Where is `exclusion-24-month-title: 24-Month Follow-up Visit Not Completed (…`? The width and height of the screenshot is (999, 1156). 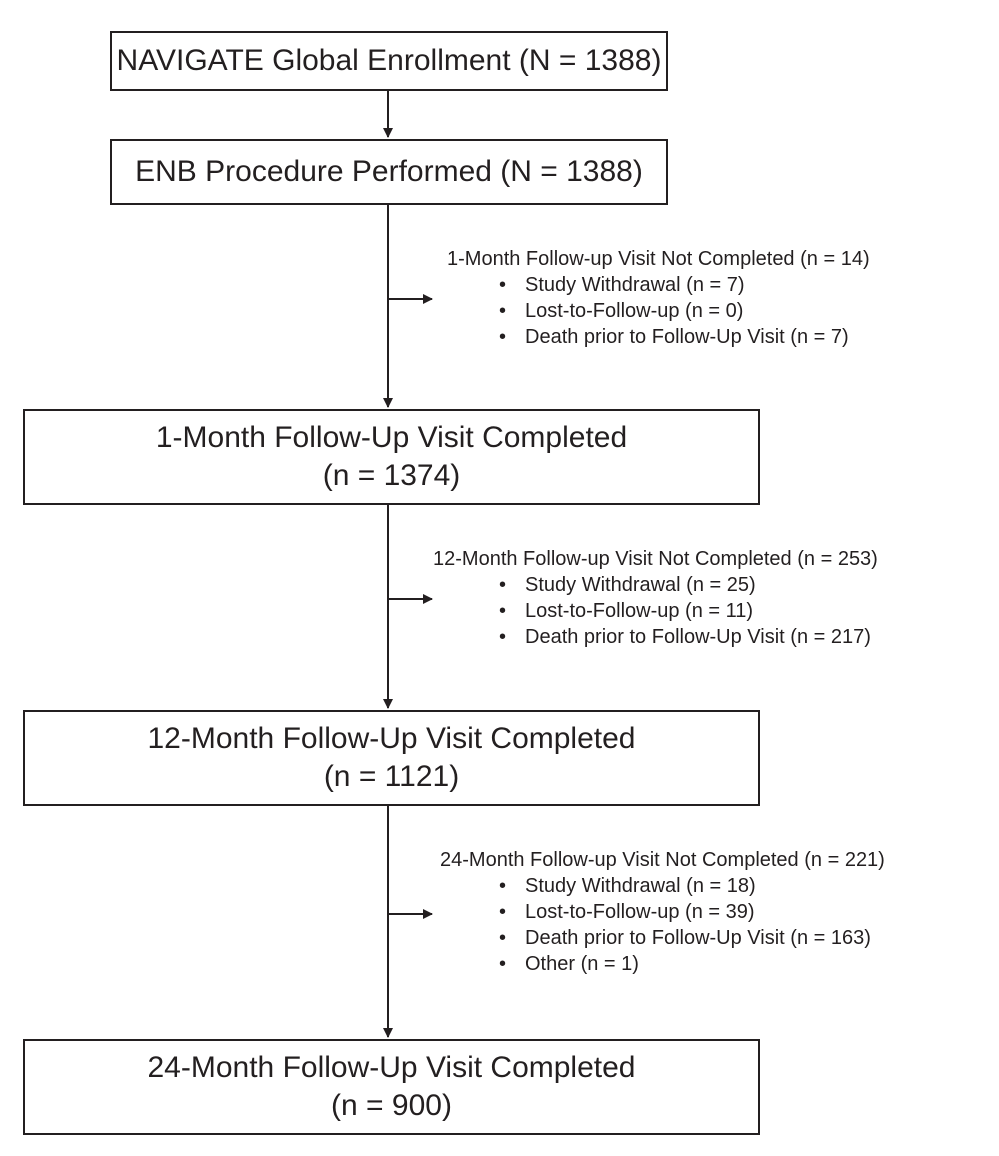 exclusion-24-month-title: 24-Month Follow-up Visit Not Completed (… is located at coordinates (662, 860).